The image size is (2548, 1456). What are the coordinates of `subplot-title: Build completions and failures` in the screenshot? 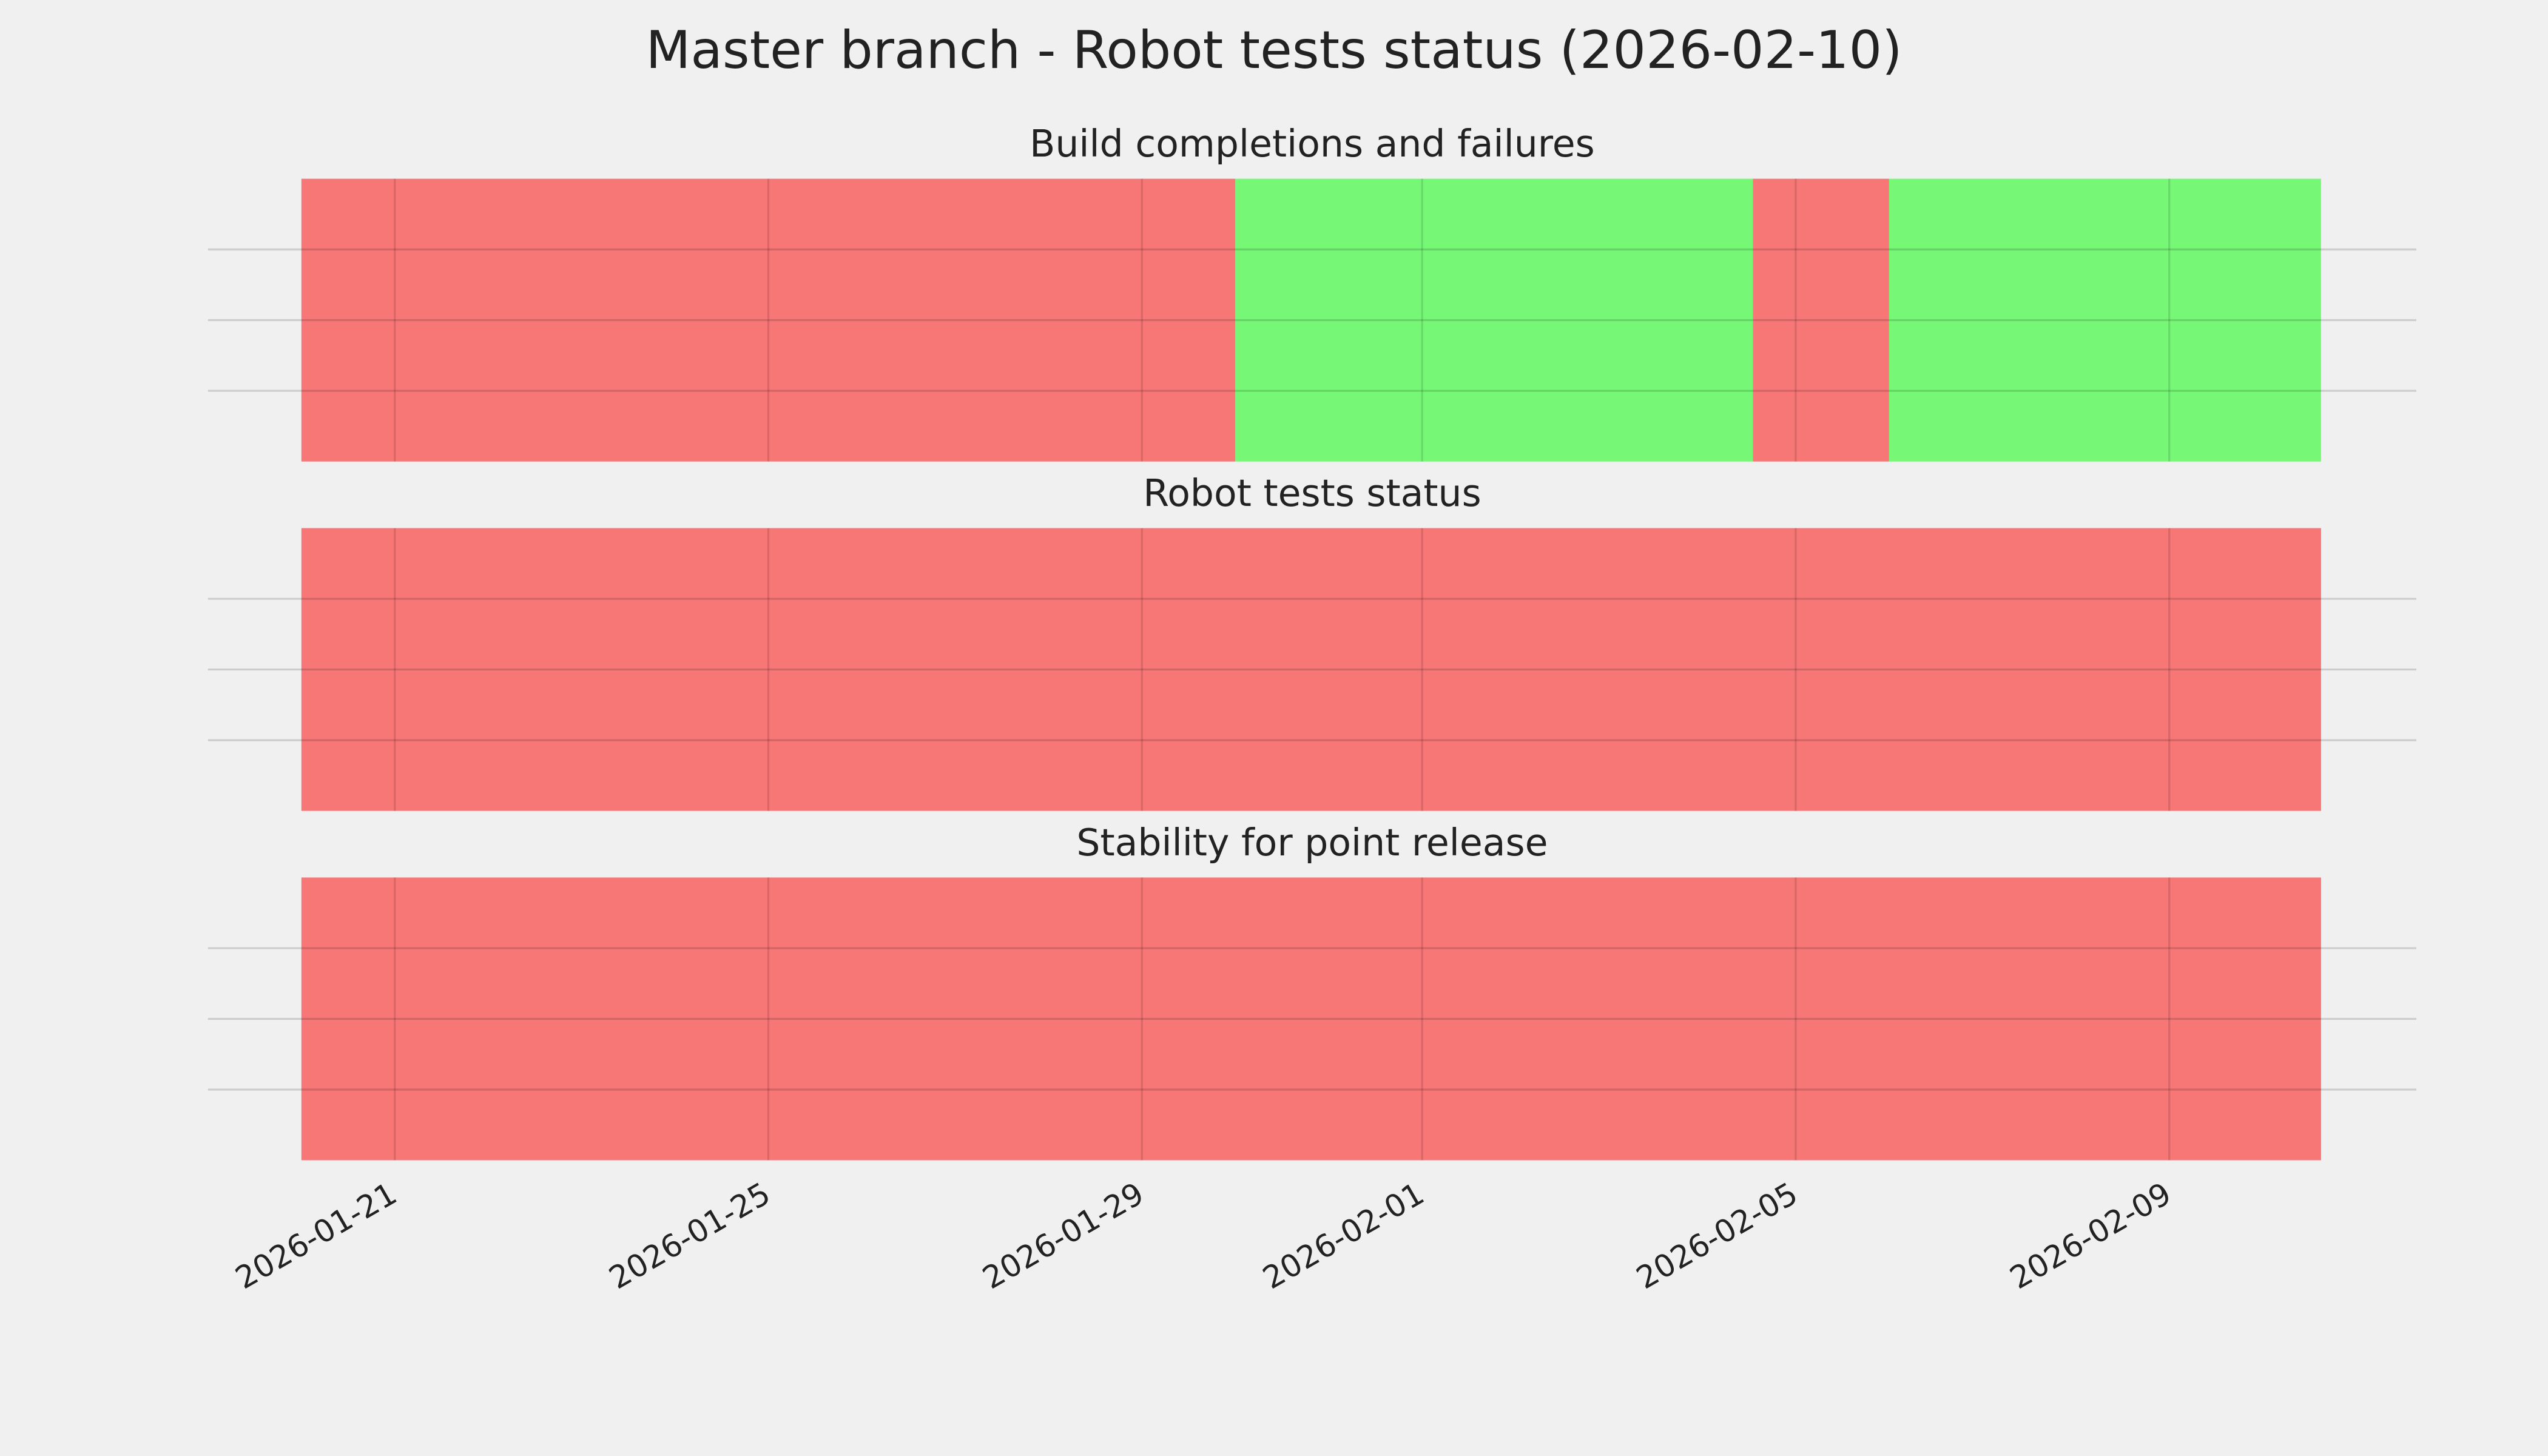 It's located at (1312, 144).